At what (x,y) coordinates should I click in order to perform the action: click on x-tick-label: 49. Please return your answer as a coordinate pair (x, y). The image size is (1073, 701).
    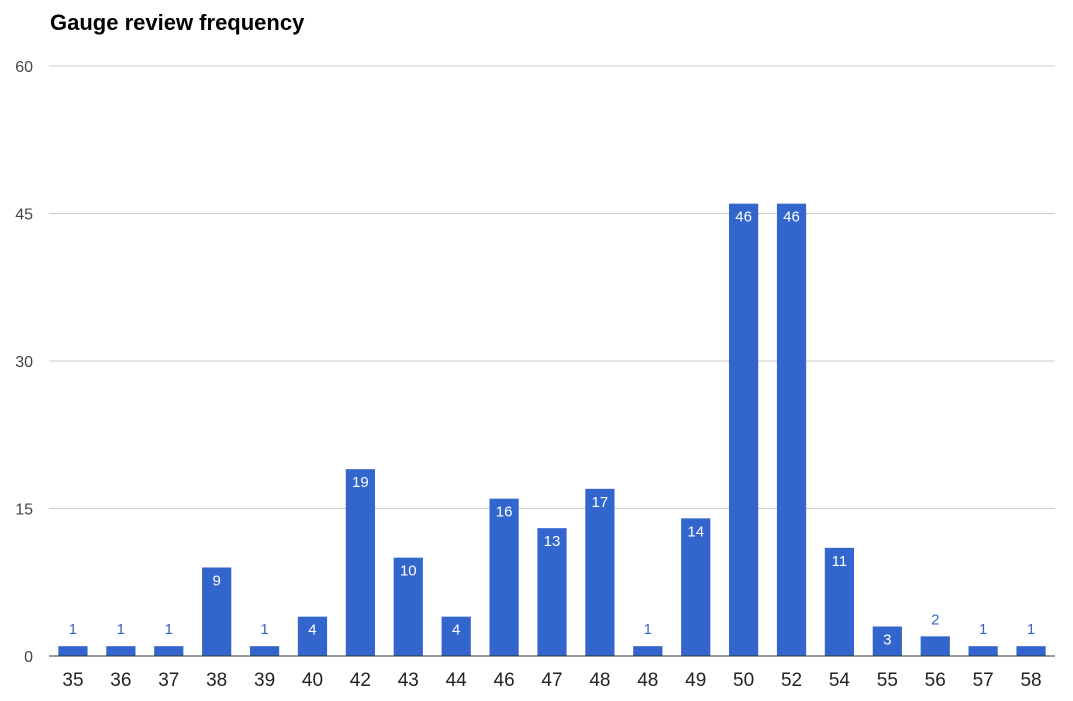
    Looking at the image, I should click on (695, 680).